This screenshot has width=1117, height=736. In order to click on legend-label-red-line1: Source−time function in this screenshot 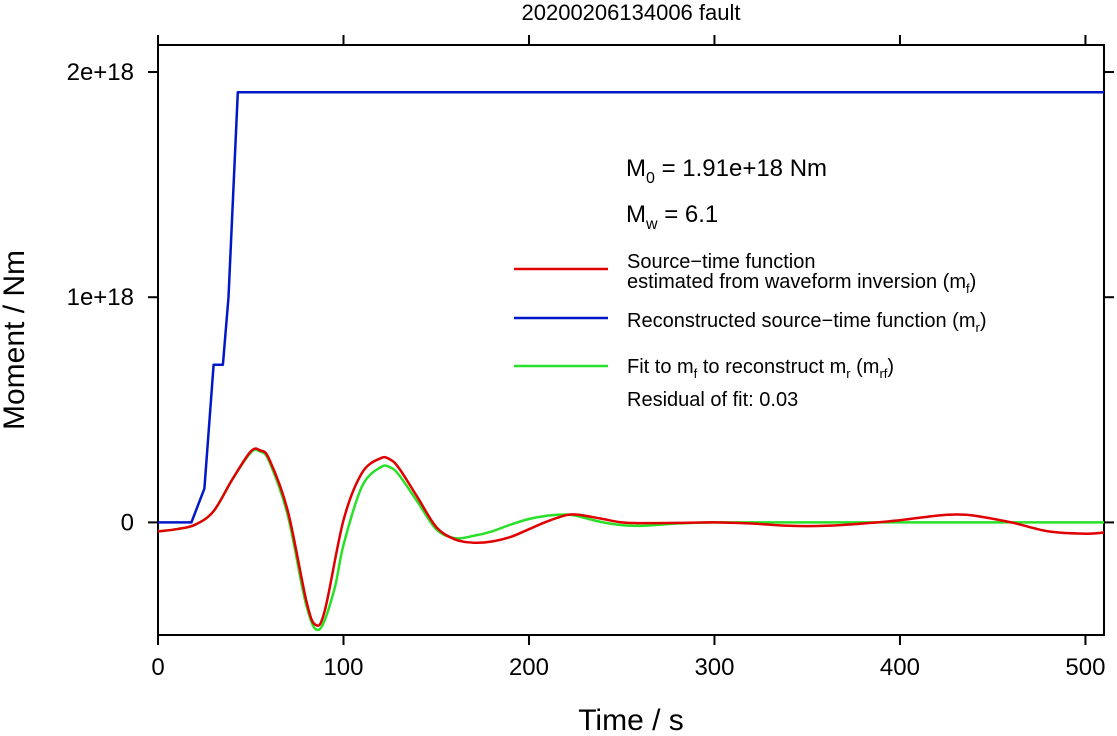, I will do `click(721, 262)`.